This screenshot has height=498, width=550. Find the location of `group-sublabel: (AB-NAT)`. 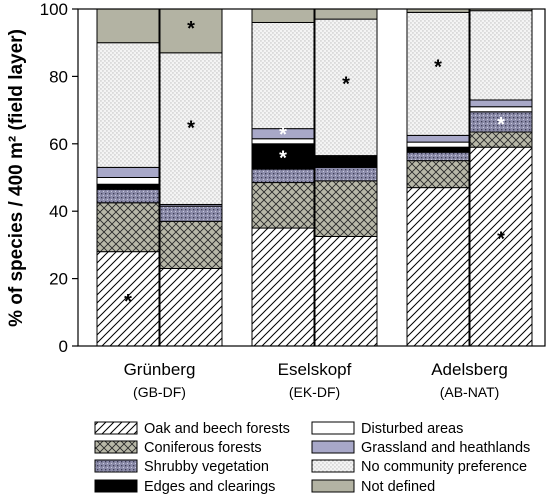

group-sublabel: (AB-NAT) is located at coordinates (470, 392).